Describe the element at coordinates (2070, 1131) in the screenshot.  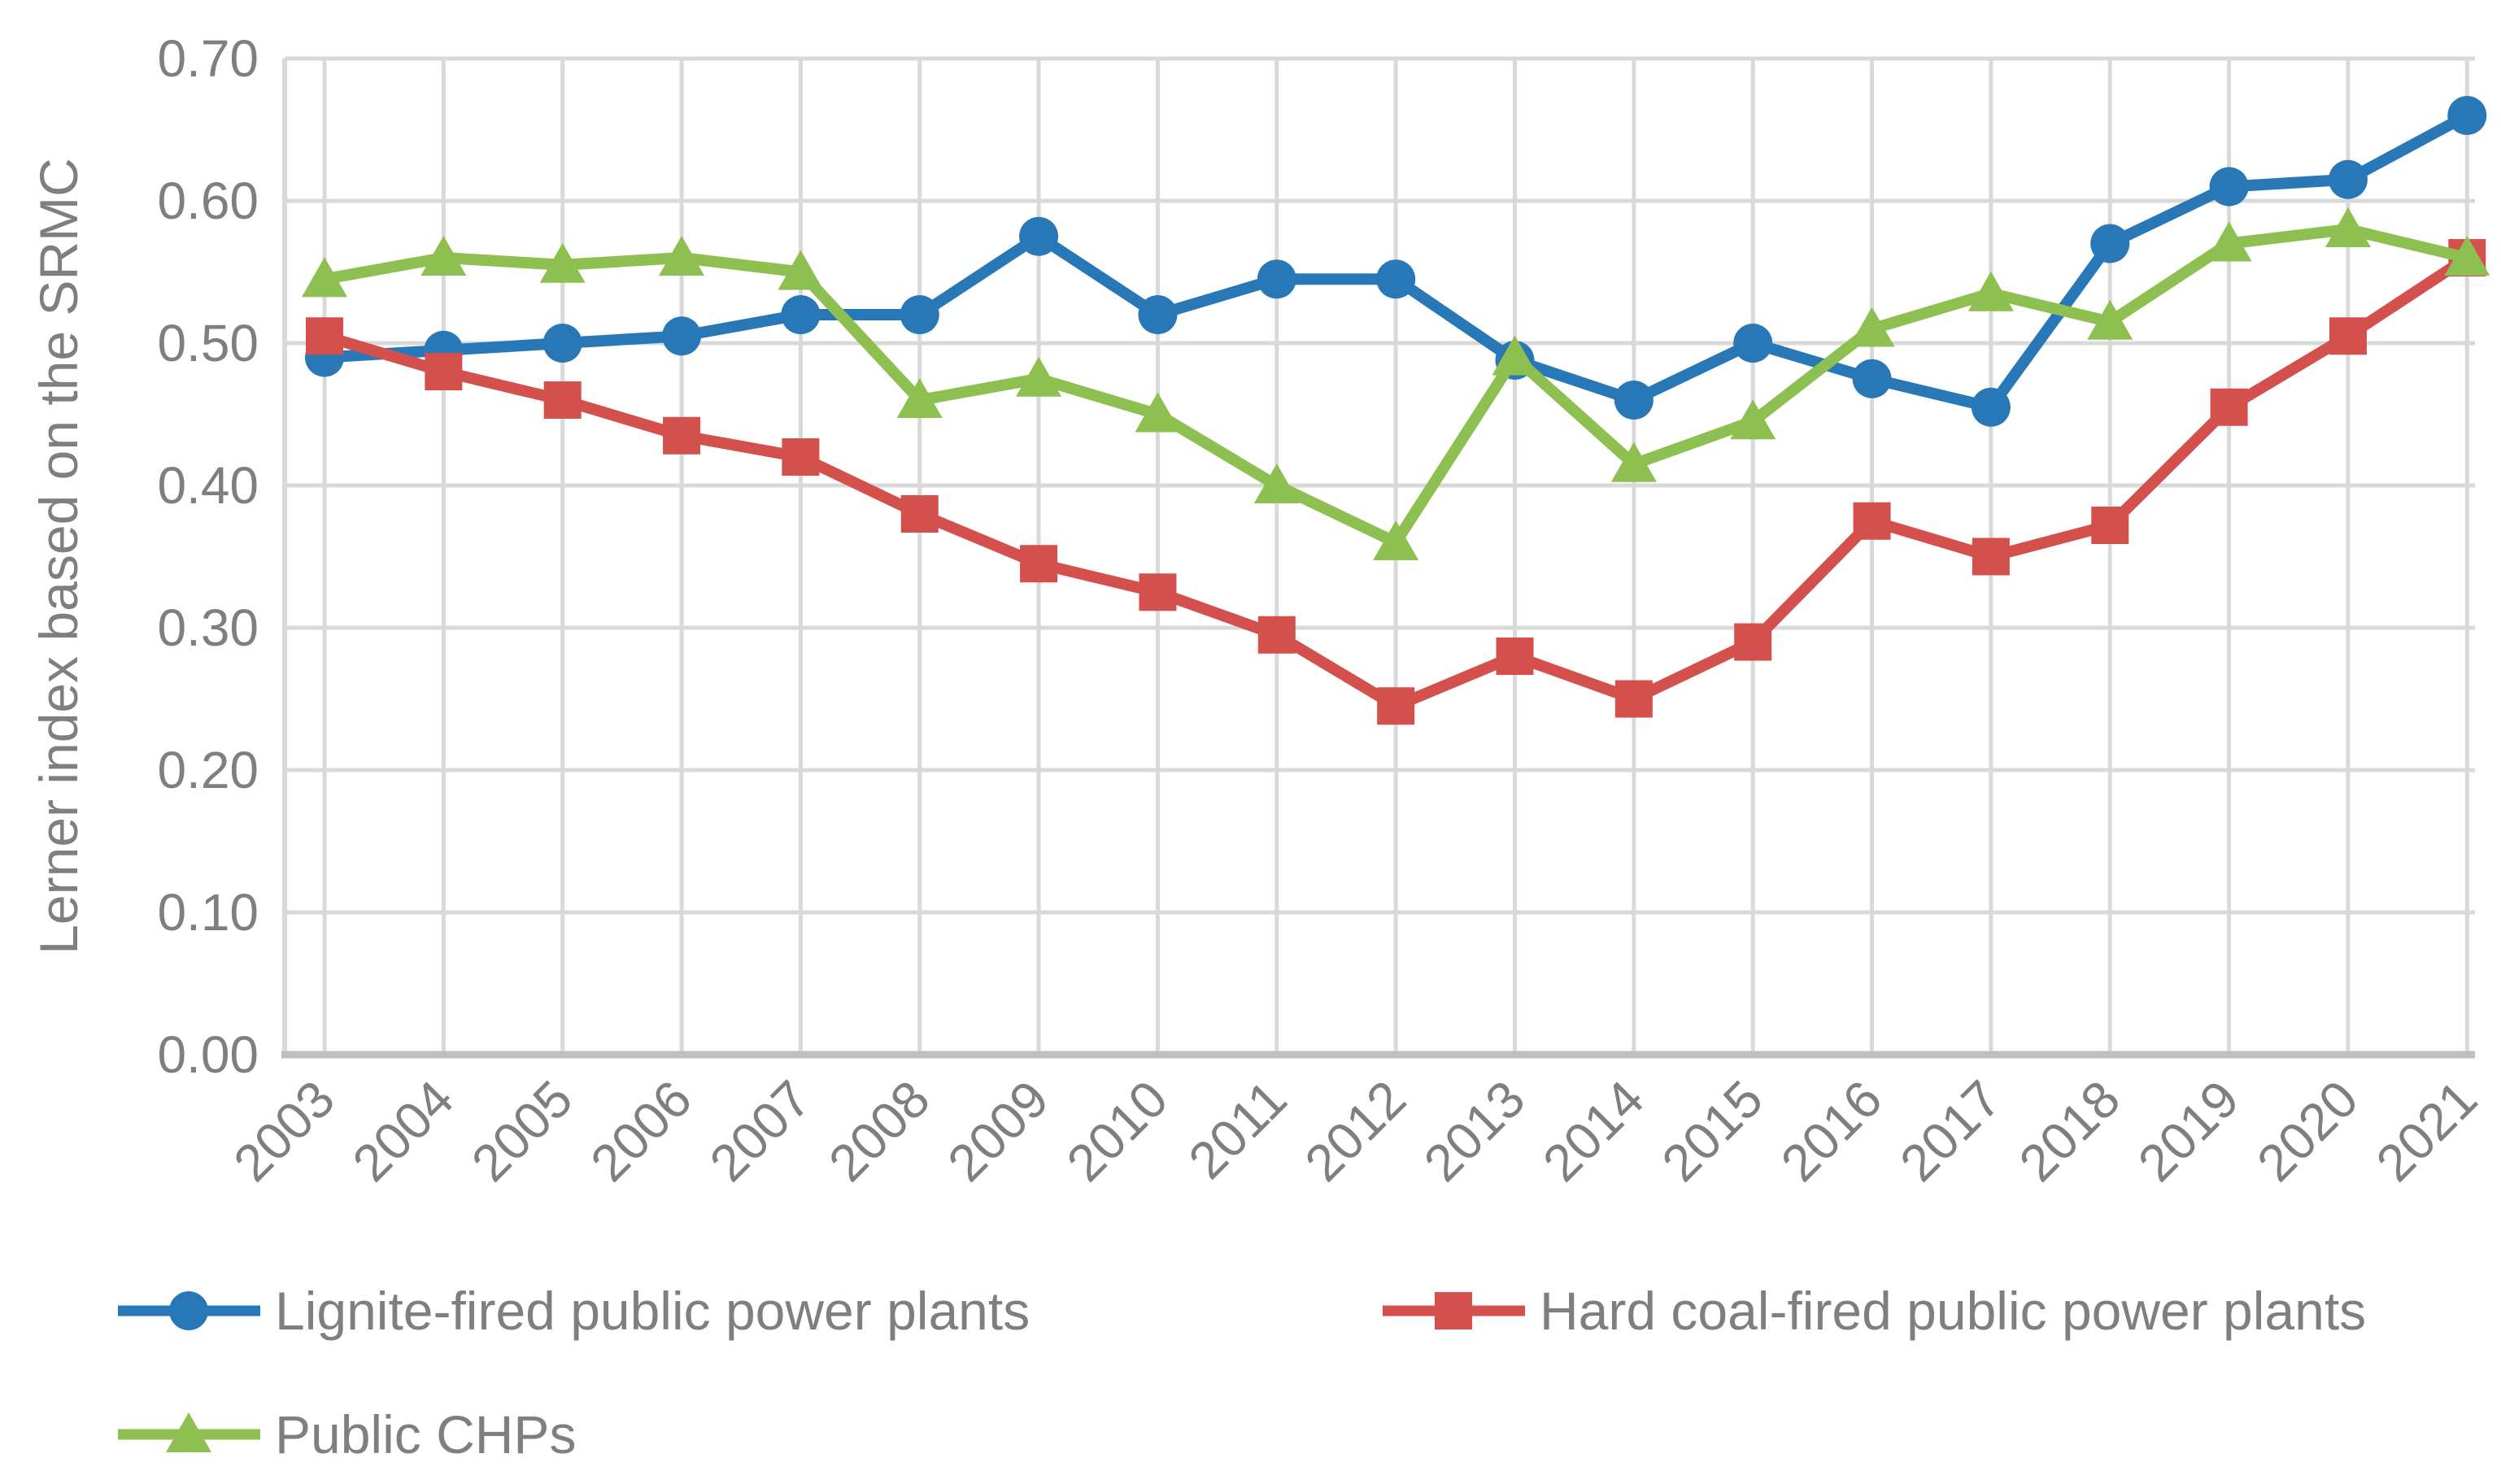
I see `x-tick-label: 2018` at that location.